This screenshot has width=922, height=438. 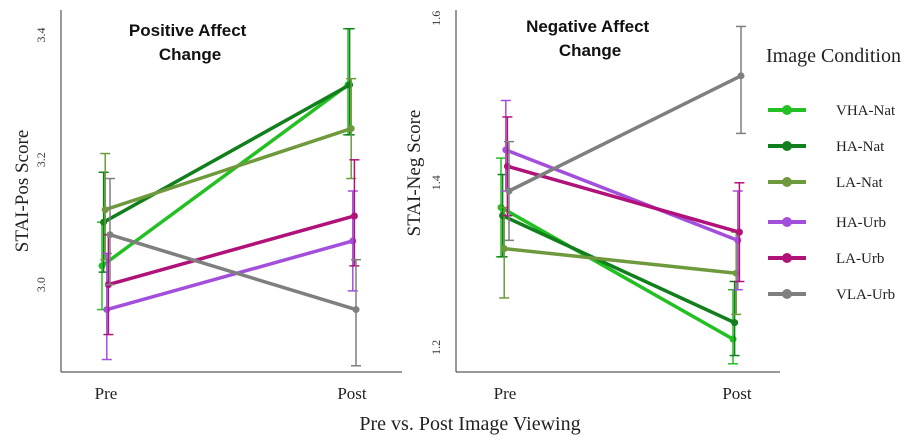 What do you see at coordinates (414, 173) in the screenshot?
I see `negative-y-axis-label: STAI-Neg Score` at bounding box center [414, 173].